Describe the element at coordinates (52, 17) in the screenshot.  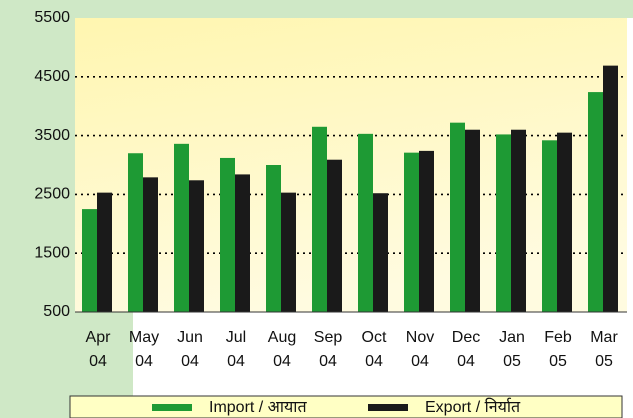
I see `y-tick-label: 5500` at that location.